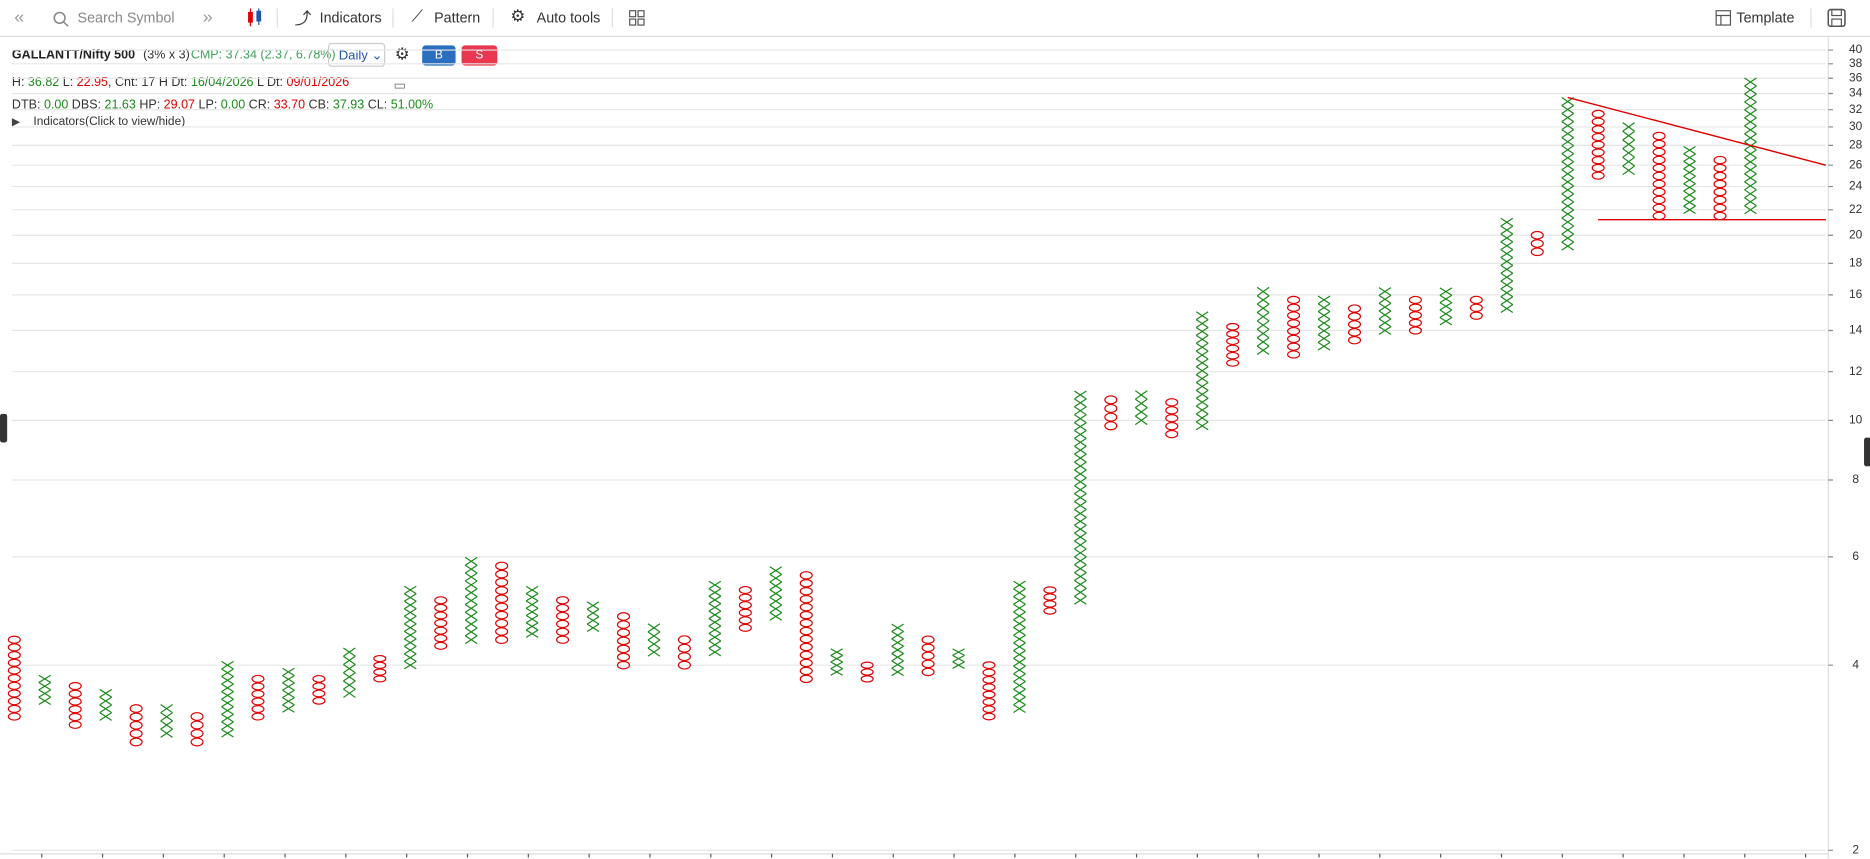  What do you see at coordinates (439, 55) in the screenshot?
I see `buy-button: B` at bounding box center [439, 55].